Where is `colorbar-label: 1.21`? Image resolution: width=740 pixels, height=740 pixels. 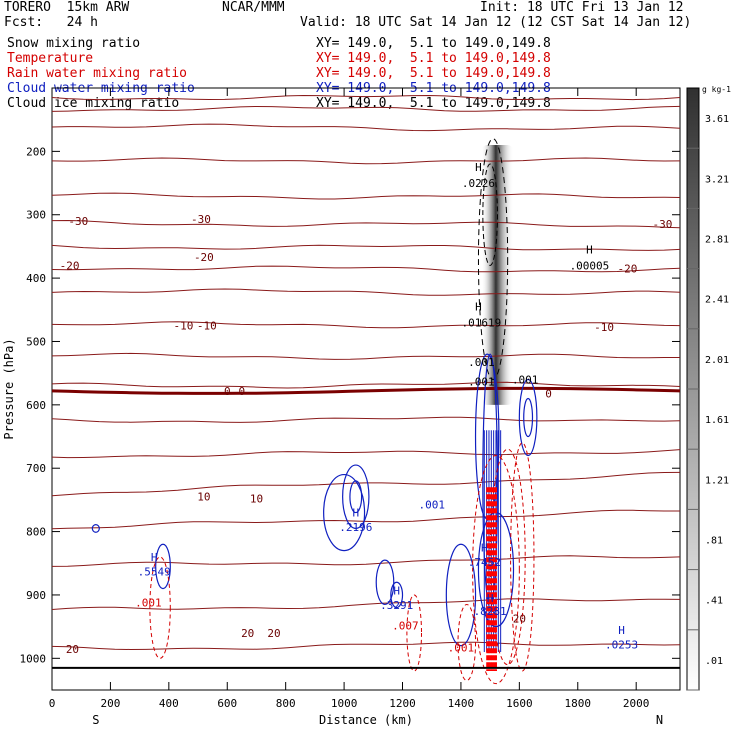
colorbar-label: 1.21 is located at coordinates (717, 480).